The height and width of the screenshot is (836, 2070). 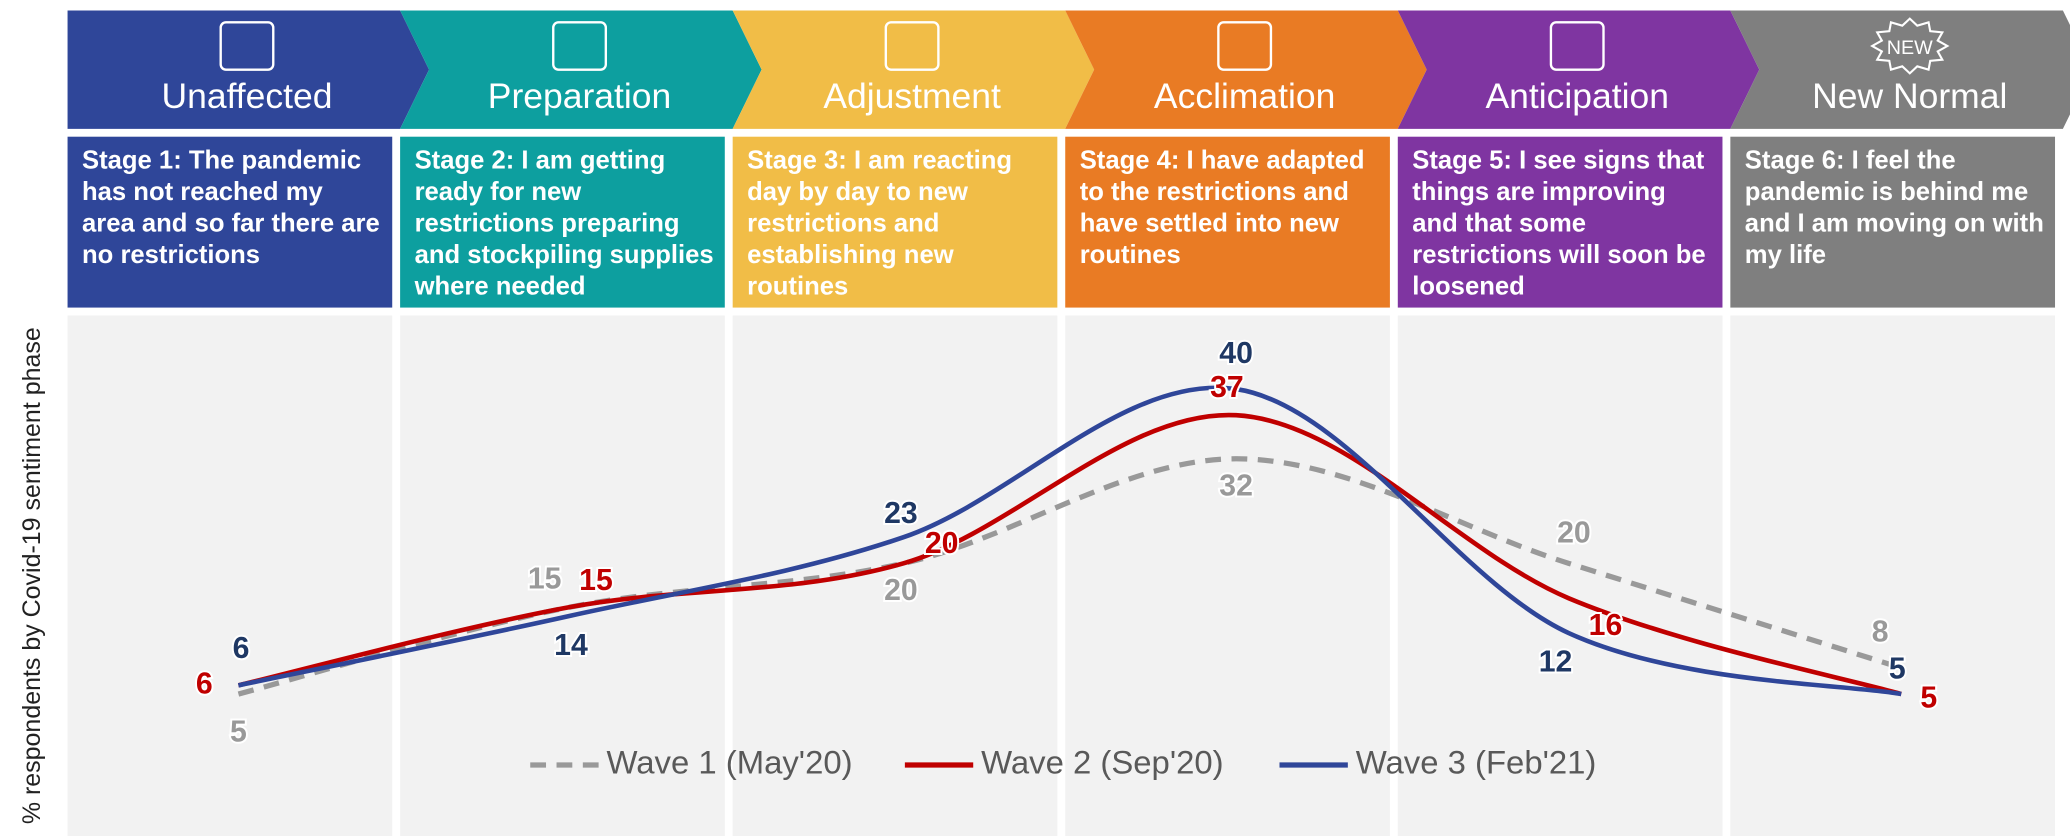 I want to click on stage-name: Preparation, so click(x=579, y=96).